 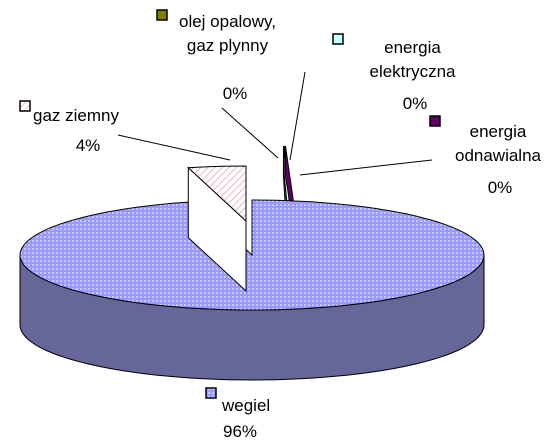 What do you see at coordinates (217, 229) in the screenshot?
I see `slice` at bounding box center [217, 229].